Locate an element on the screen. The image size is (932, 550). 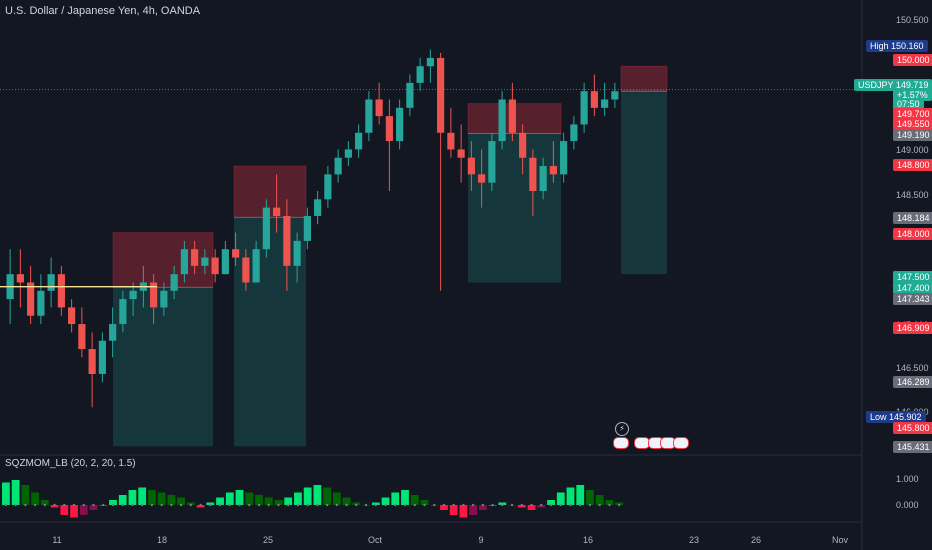
price-tag: 147.500 is located at coordinates (912, 277).